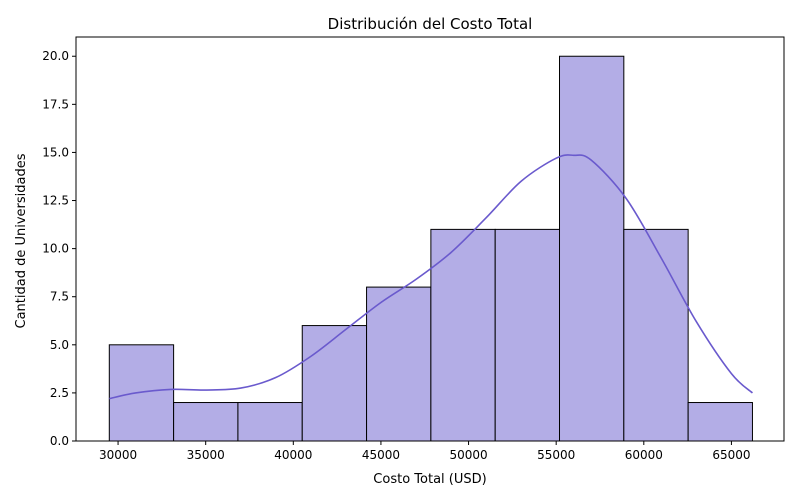 This screenshot has height=500, width=800. Describe the element at coordinates (425, 451) in the screenshot. I see `x-axis-ticks: 30000 35000 40000 45000 50000 55000 60000 65000` at that location.